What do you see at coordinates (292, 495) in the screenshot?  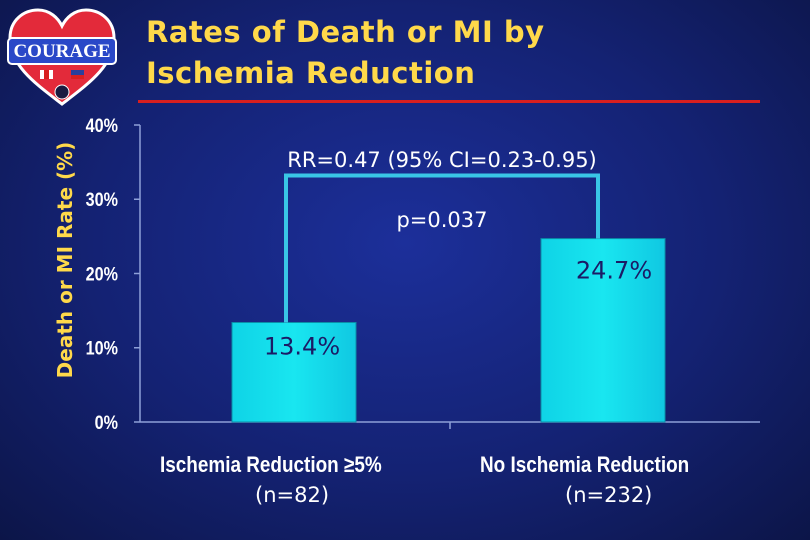 I see `n-label-0: (n=82)` at bounding box center [292, 495].